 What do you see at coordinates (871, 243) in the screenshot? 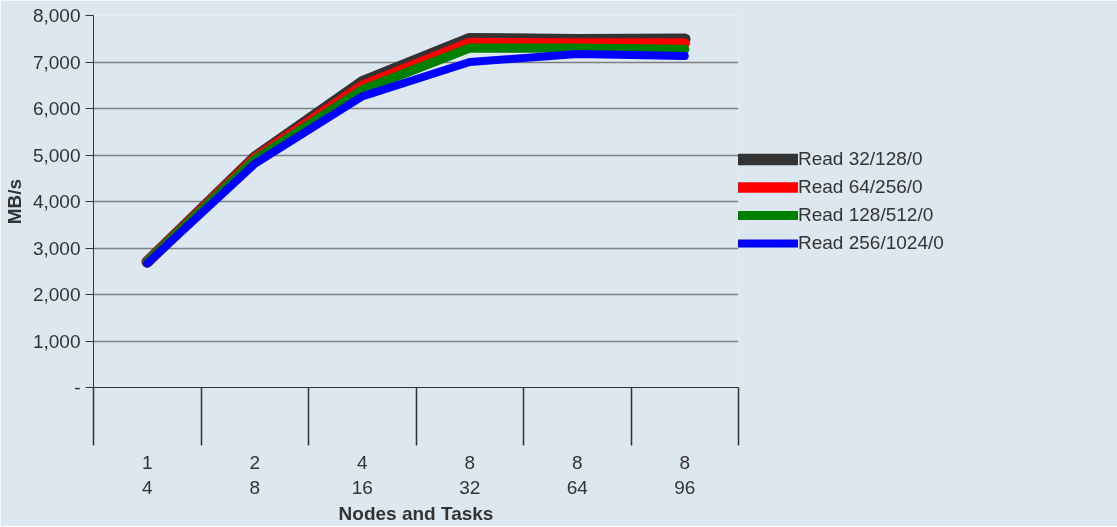
I see `legend-label: Read 256/1024/0` at bounding box center [871, 243].